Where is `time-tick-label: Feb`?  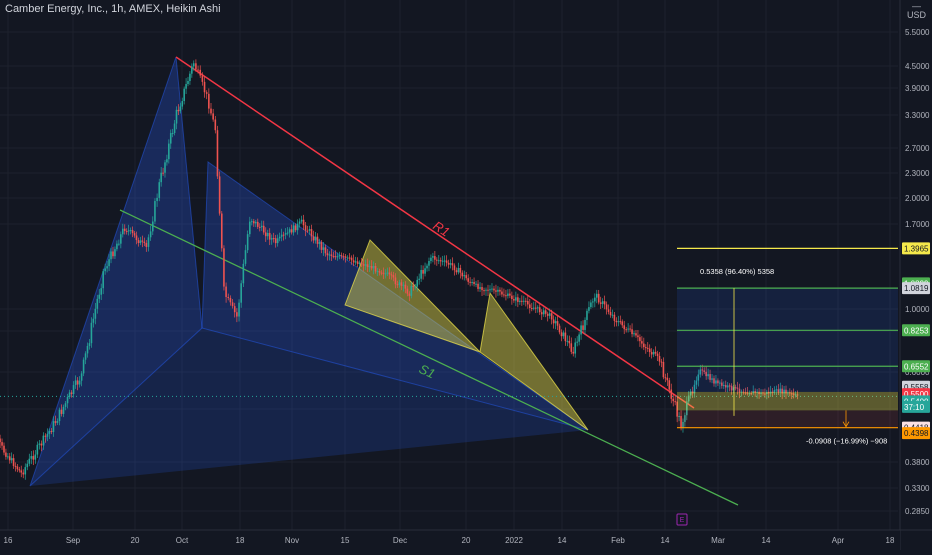 time-tick-label: Feb is located at coordinates (618, 540).